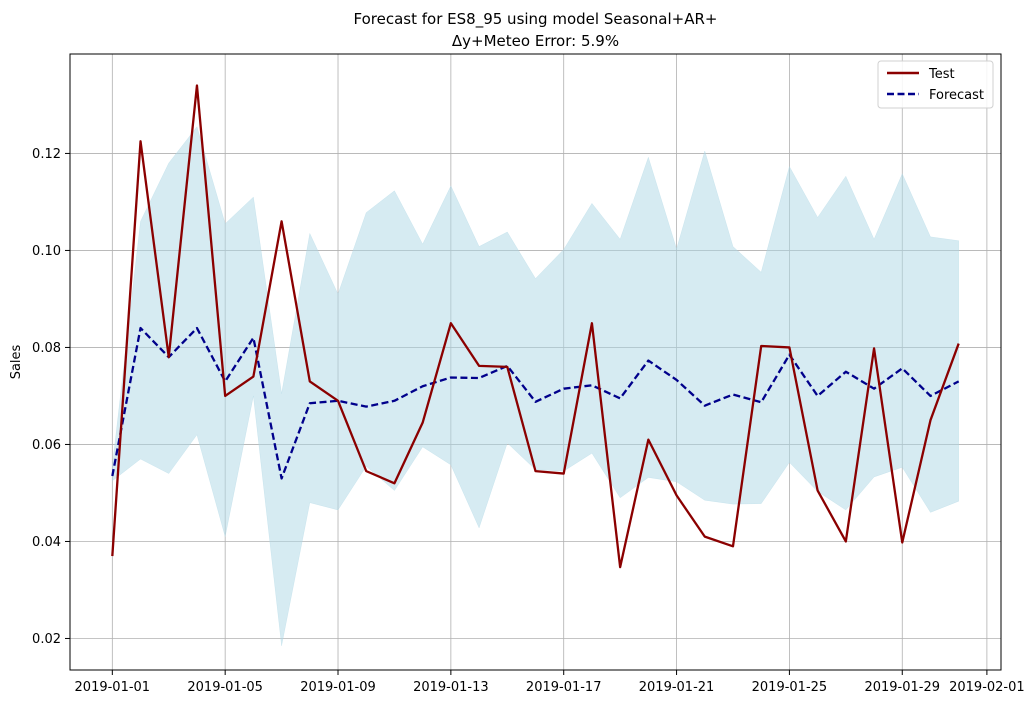 The height and width of the screenshot is (704, 1035). Describe the element at coordinates (935, 84) in the screenshot. I see `legend: Test Forecast` at that location.